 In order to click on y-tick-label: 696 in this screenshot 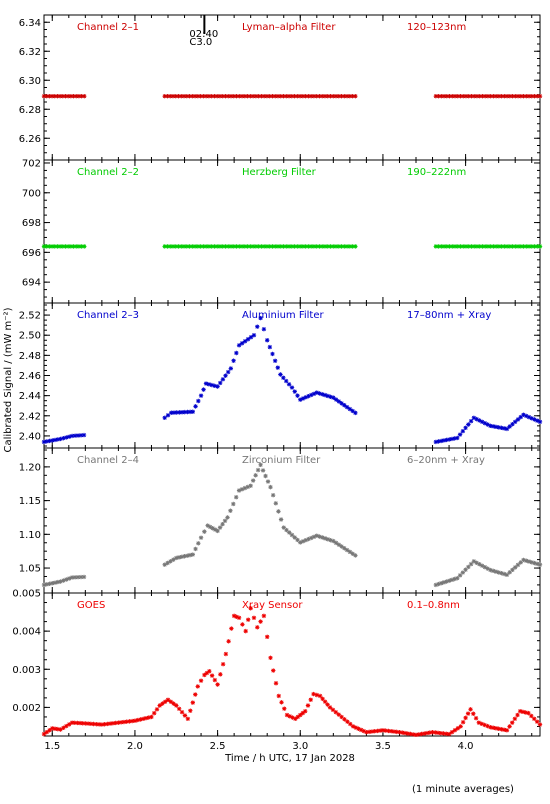, I will do `click(31, 253)`.